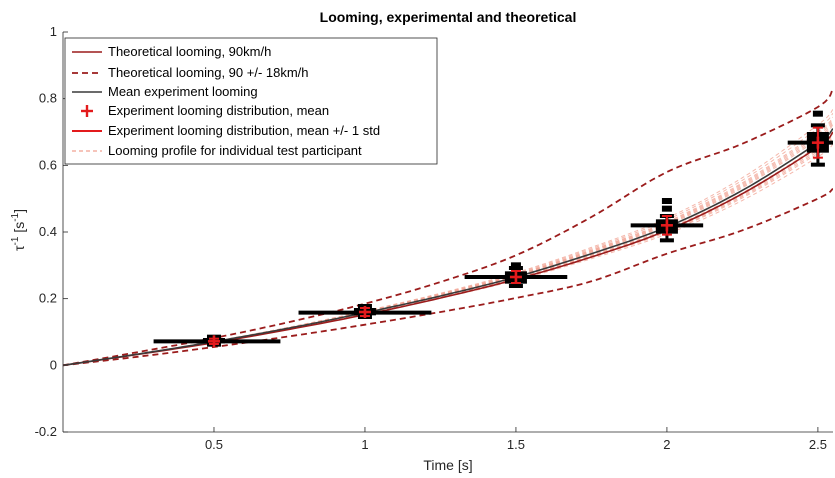  Describe the element at coordinates (53, 364) in the screenshot. I see `y-tick-label: 0` at that location.